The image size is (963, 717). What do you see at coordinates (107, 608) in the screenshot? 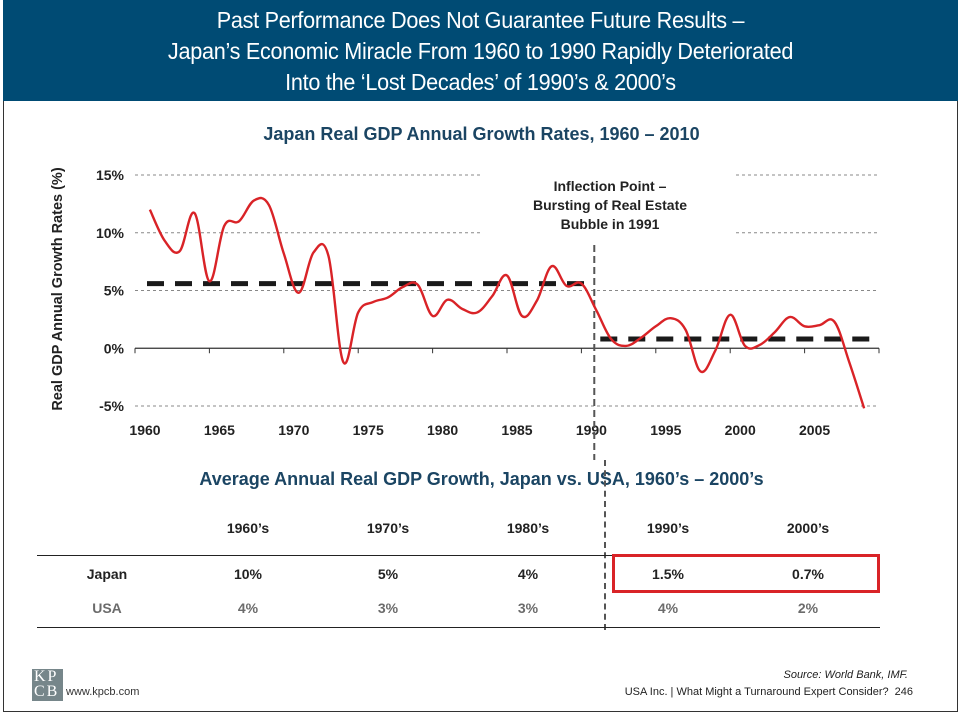
I see `row-label-usa: USA` at bounding box center [107, 608].